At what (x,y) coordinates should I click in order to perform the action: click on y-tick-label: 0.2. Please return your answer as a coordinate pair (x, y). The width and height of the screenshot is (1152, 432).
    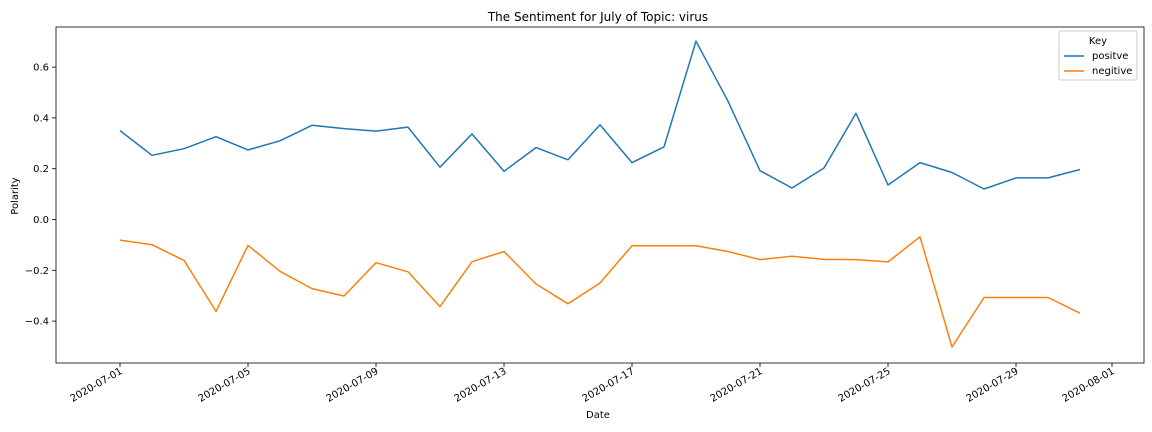
    Looking at the image, I should click on (41, 169).